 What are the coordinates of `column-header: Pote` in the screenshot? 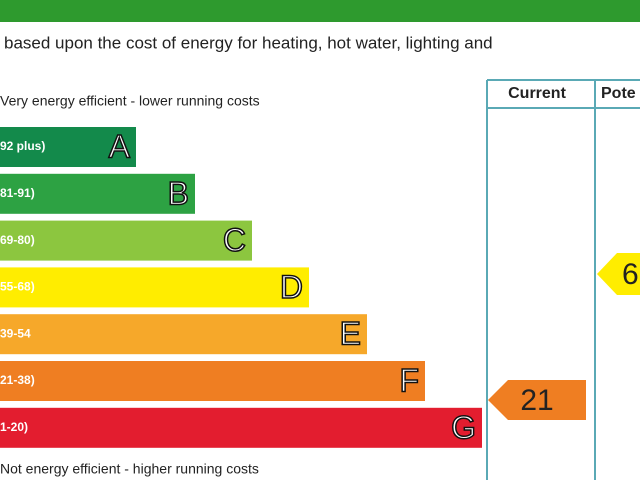 It's located at (618, 93).